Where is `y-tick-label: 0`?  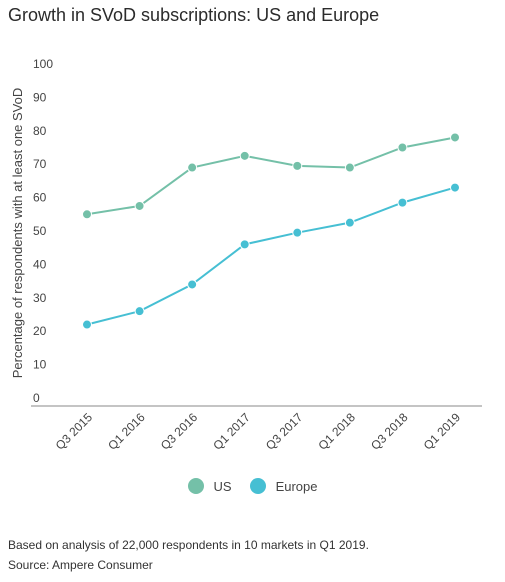 y-tick-label: 0 is located at coordinates (36, 398).